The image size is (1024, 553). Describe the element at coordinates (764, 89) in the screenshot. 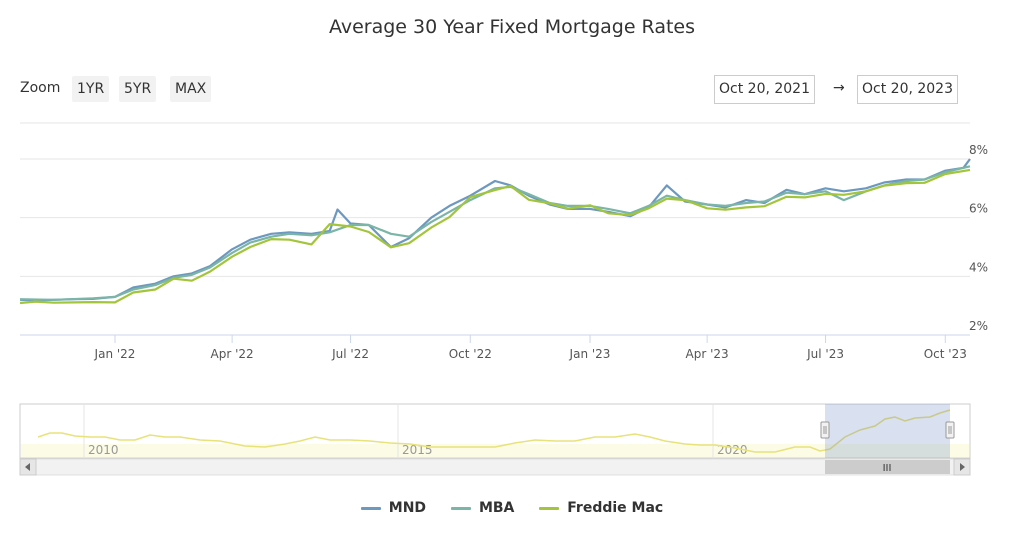

I see `range-from-input: Oct 20, 2021` at that location.